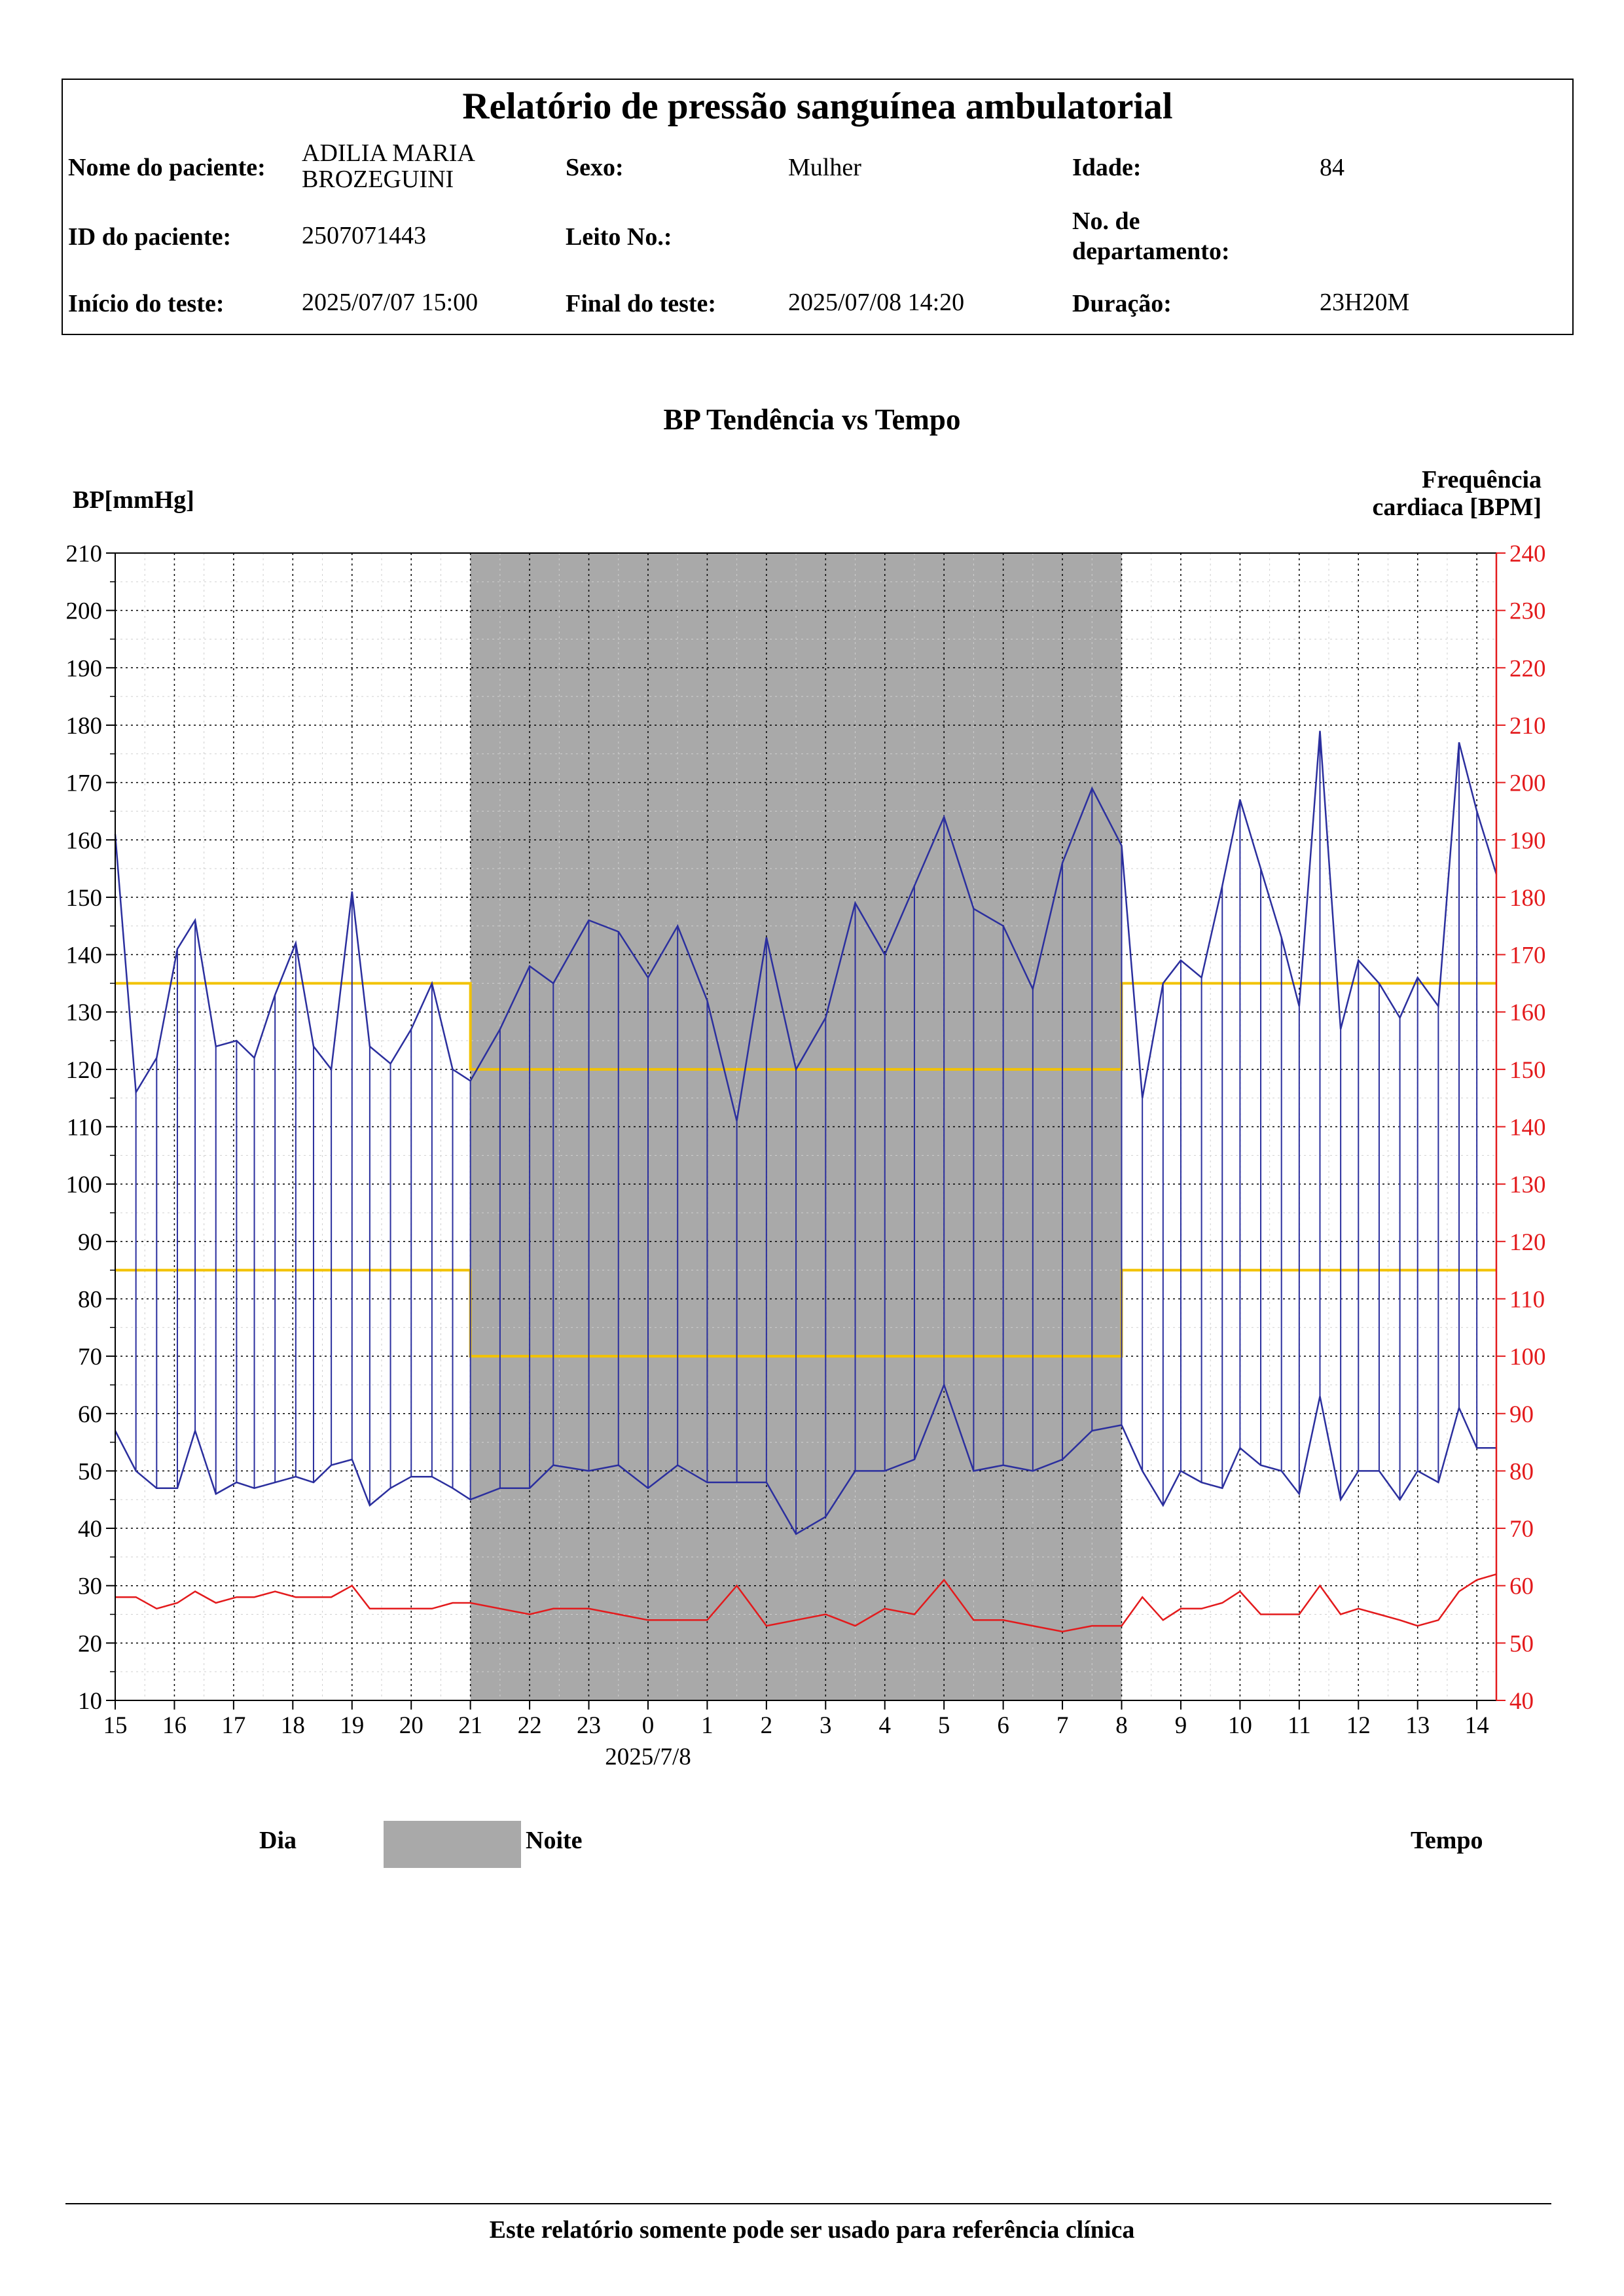  I want to click on right-axis-tick-label: 110, so click(1527, 1299).